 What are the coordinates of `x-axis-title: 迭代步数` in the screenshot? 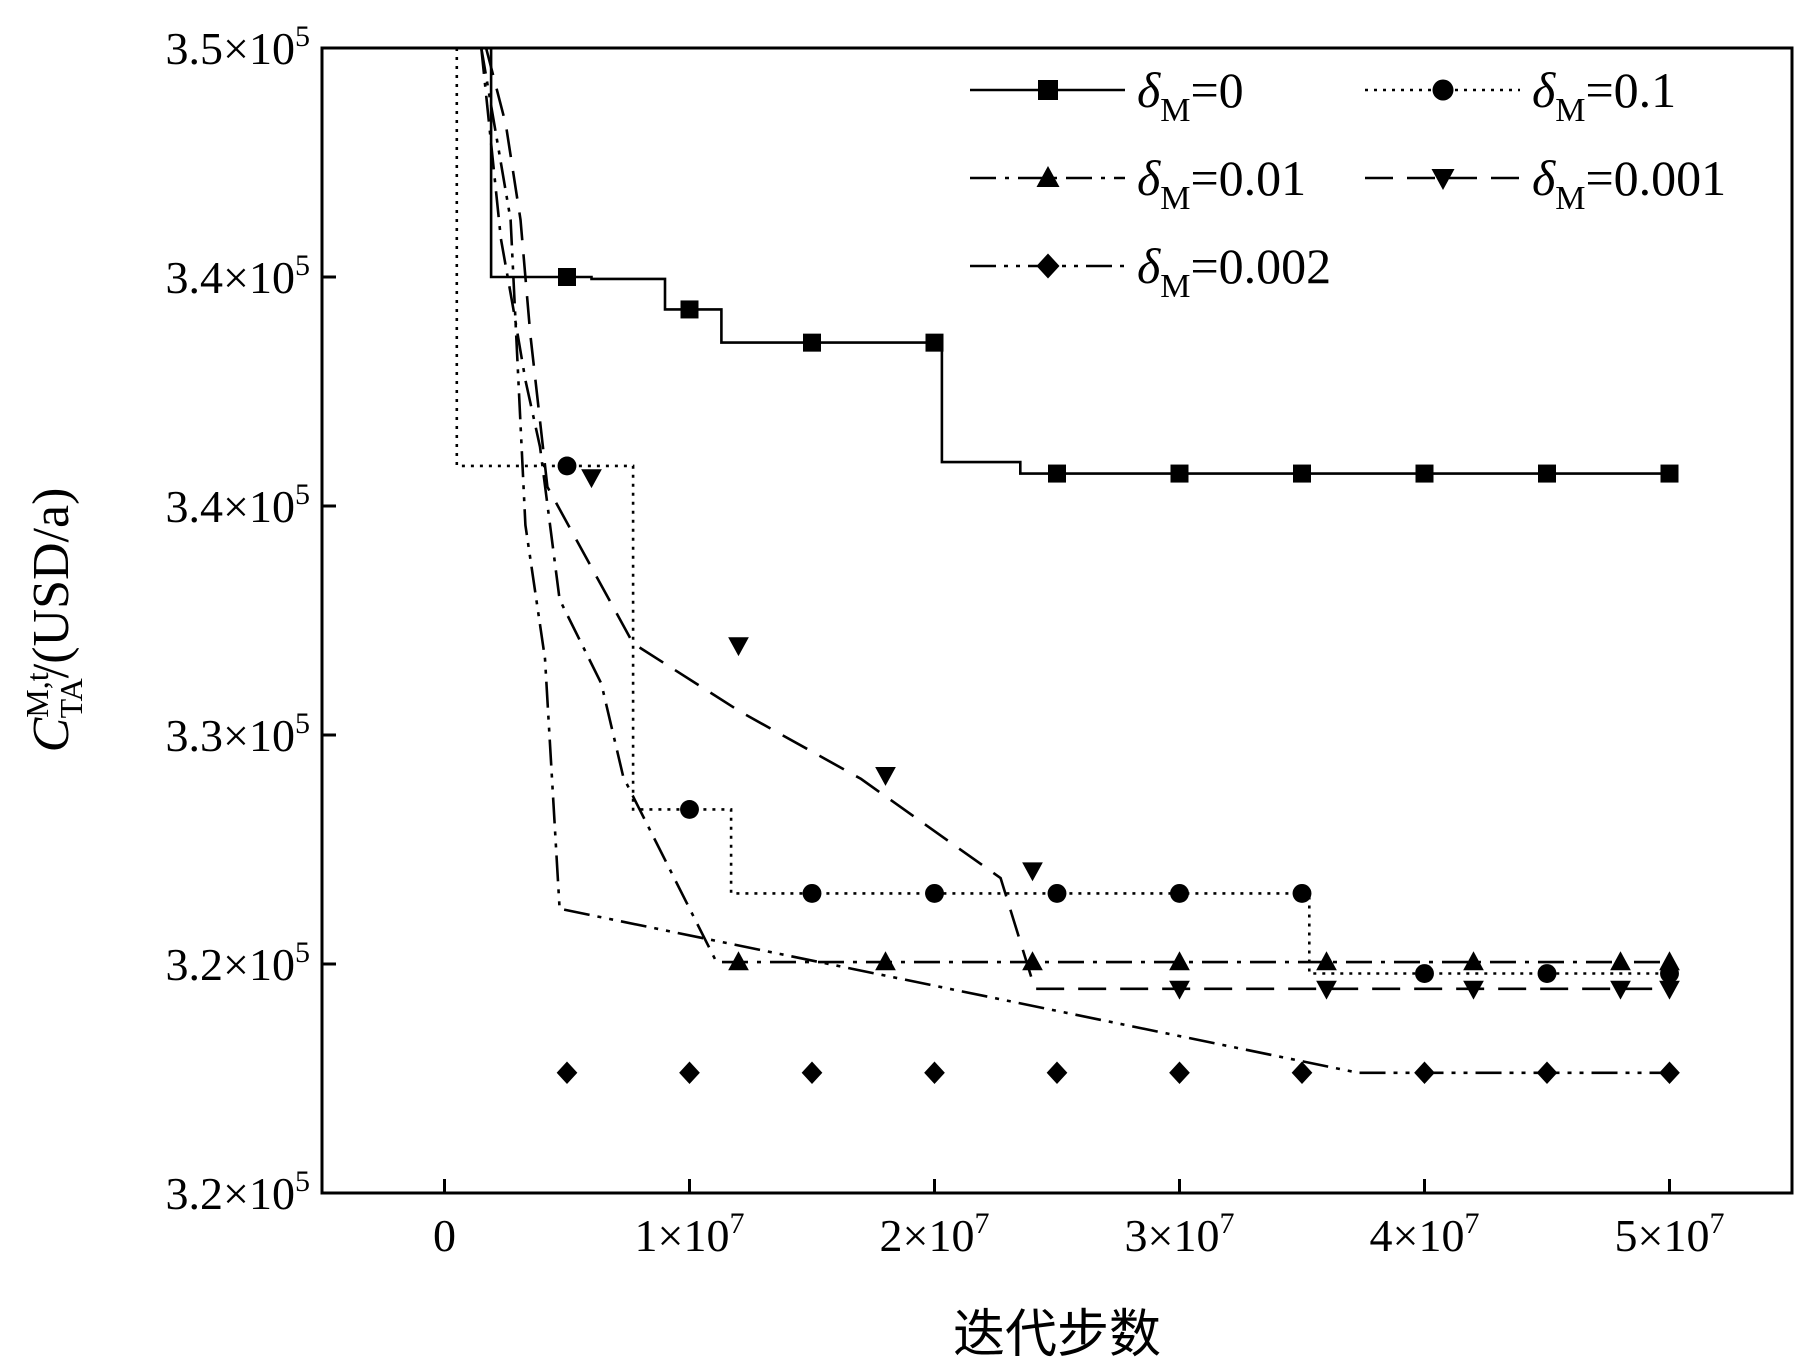 It's located at (1057, 1335).